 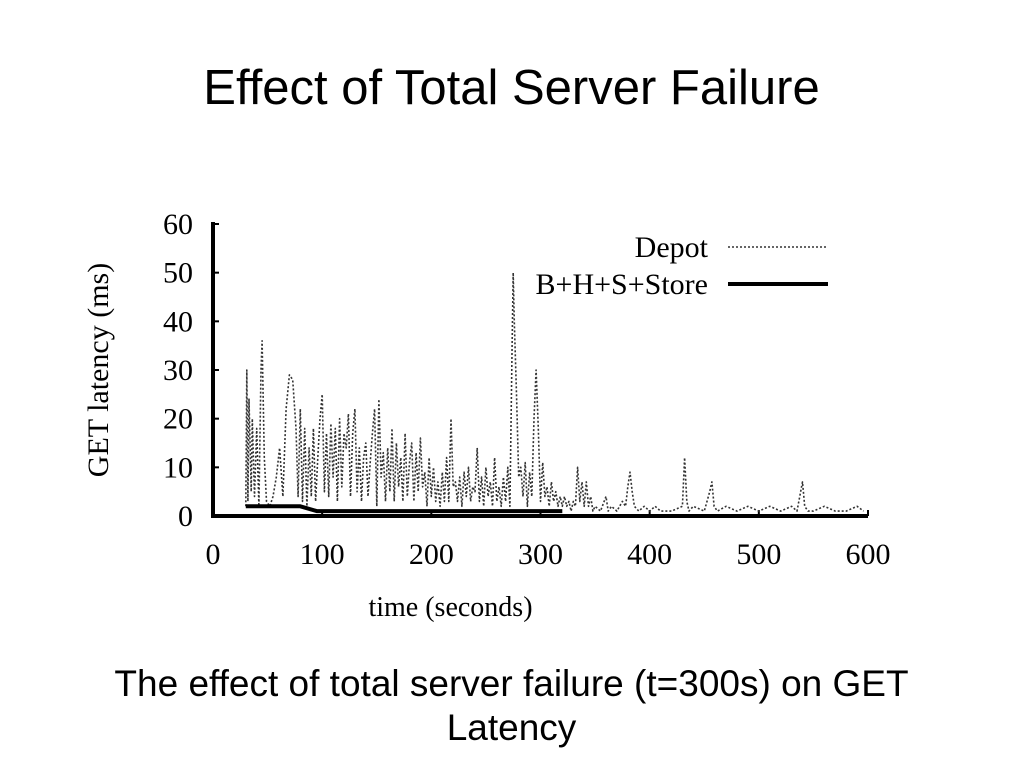 What do you see at coordinates (540, 554) in the screenshot?
I see `x-tick-label: 300` at bounding box center [540, 554].